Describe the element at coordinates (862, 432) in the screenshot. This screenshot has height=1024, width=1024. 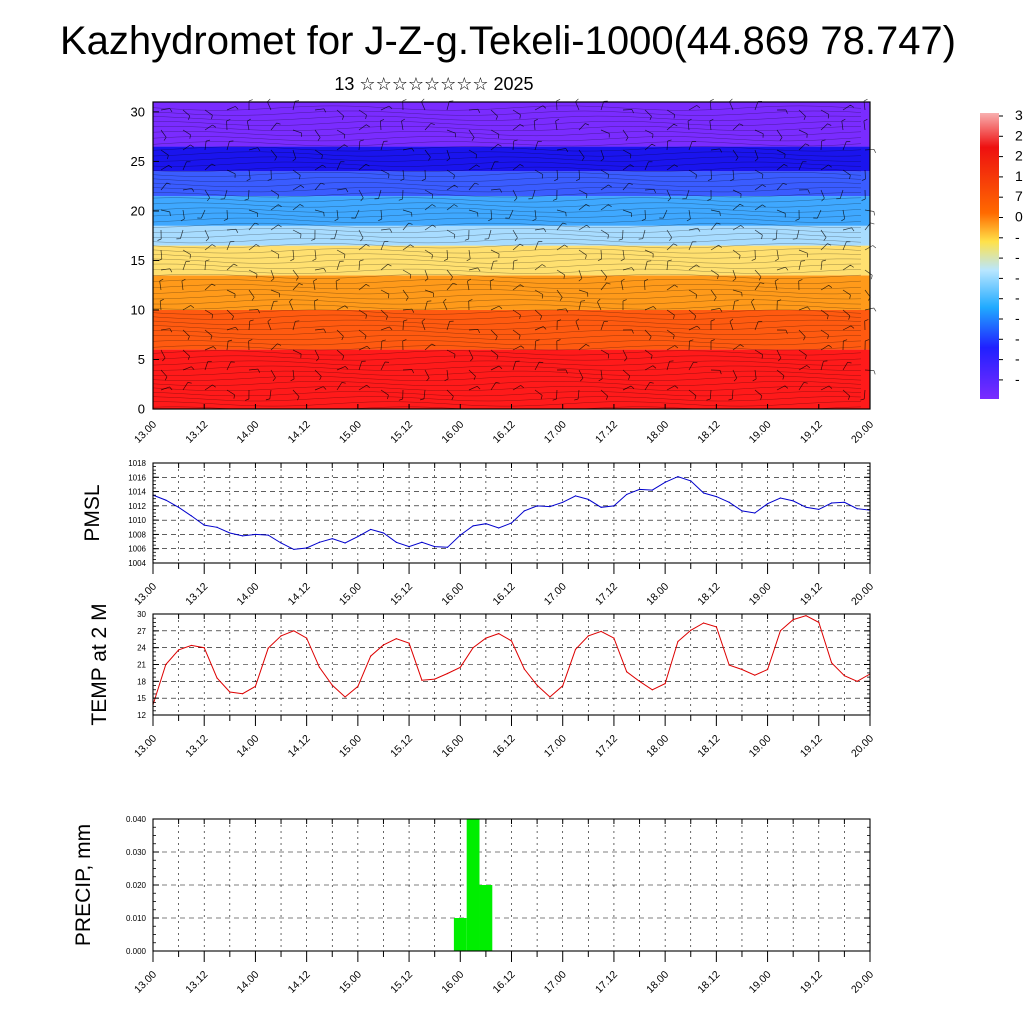
I see `heatmap-x-tick-label: 20.00` at that location.